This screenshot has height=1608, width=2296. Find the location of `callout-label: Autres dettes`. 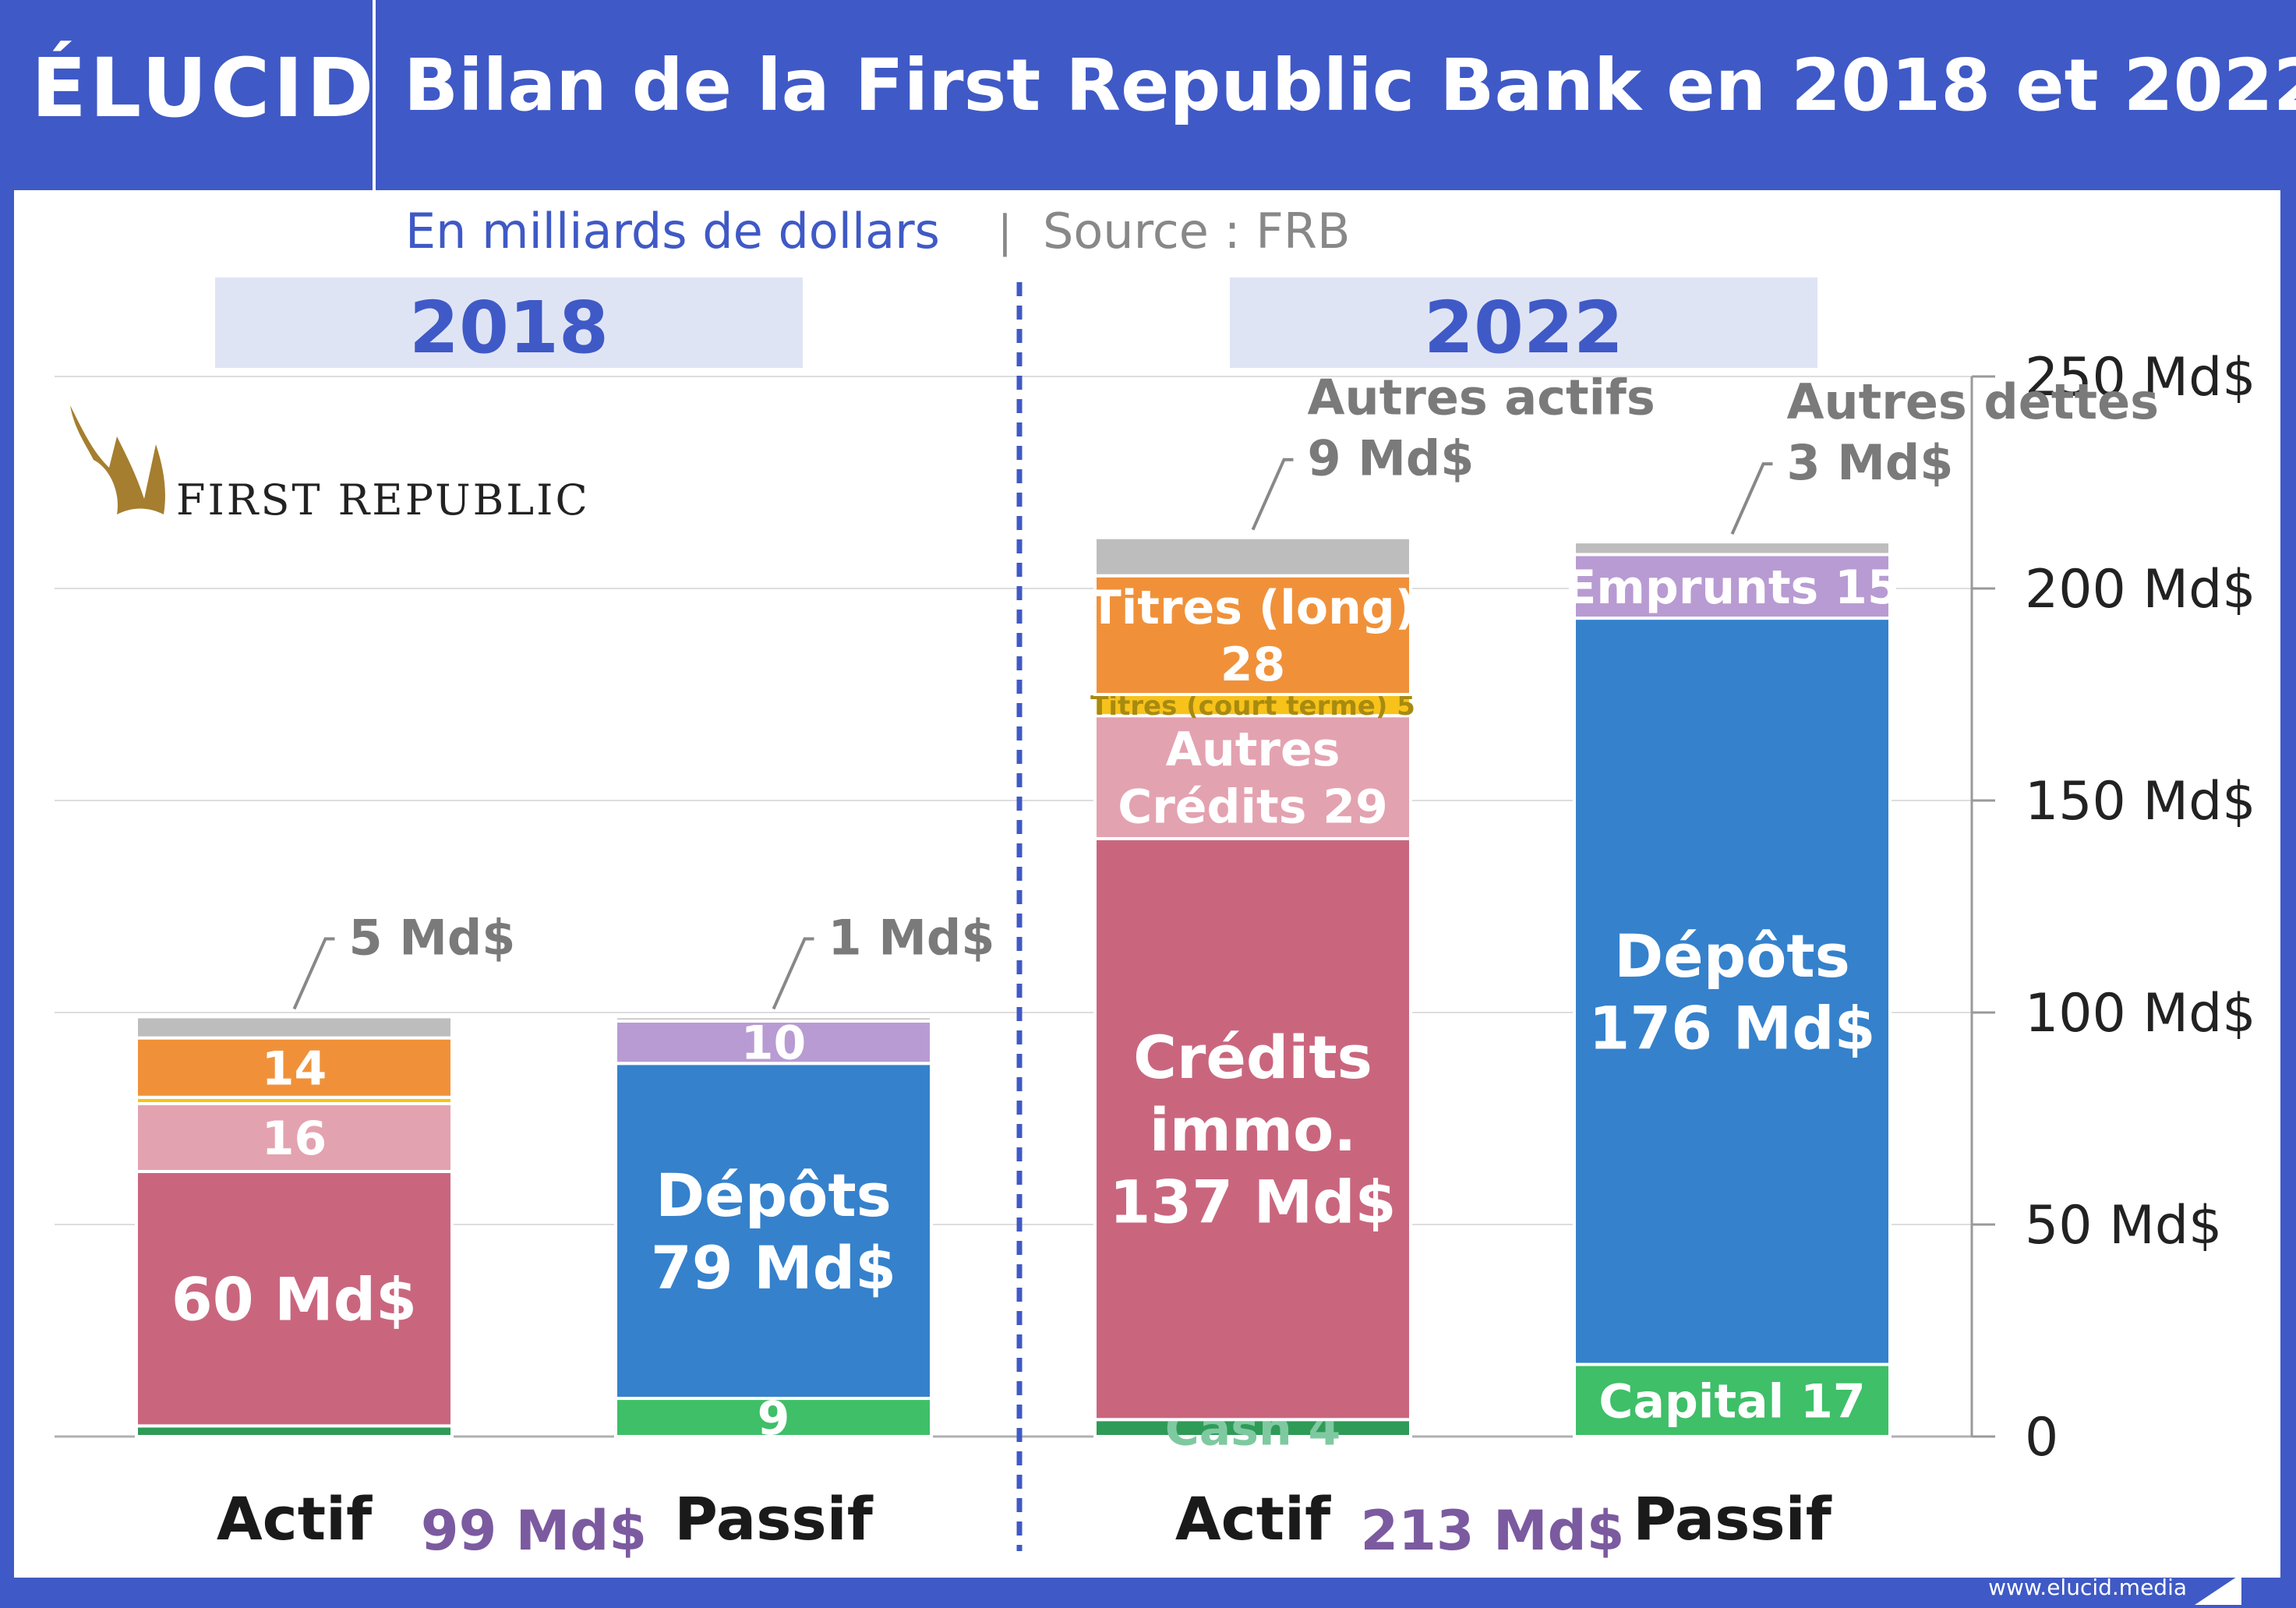

callout-label: Autres dettes is located at coordinates (1973, 401).